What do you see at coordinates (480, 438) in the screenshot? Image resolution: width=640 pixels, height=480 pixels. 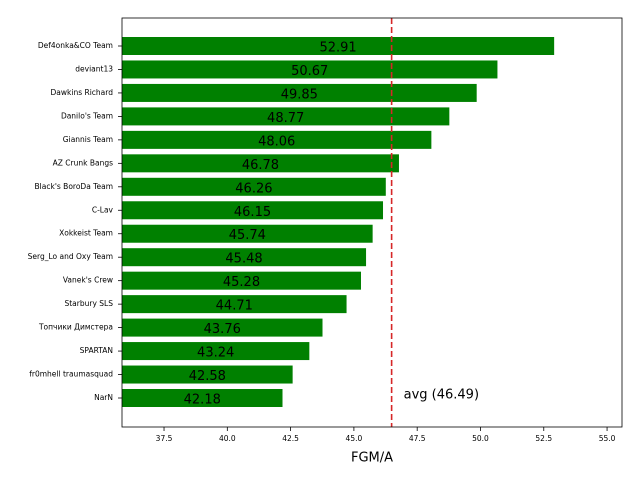 I see `x-tick-label: 50.0` at bounding box center [480, 438].